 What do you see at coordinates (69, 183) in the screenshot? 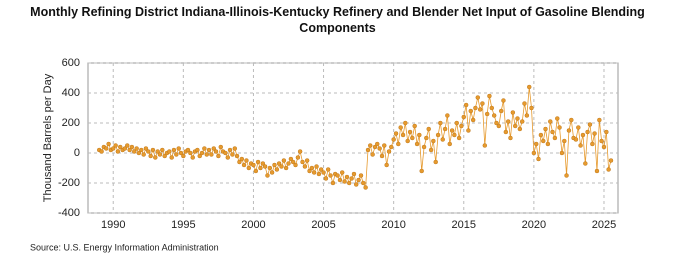
I see `y-tick-label: -200` at bounding box center [69, 183].